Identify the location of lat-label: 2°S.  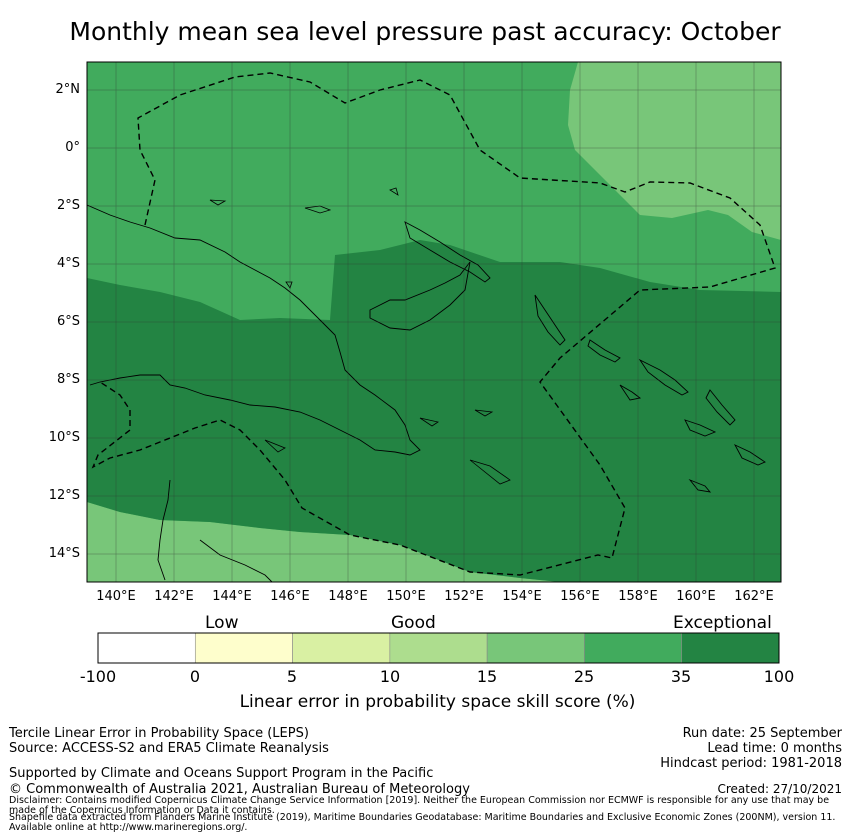
(68, 205).